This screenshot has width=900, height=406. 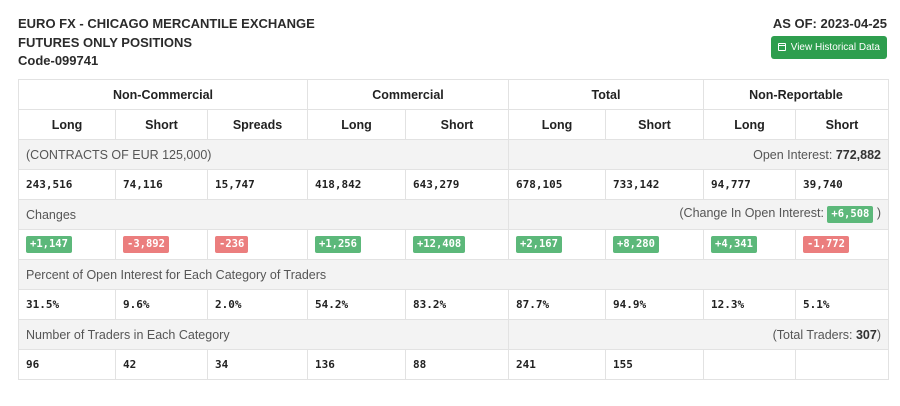 I want to click on col-header: Spreads, so click(x=257, y=124).